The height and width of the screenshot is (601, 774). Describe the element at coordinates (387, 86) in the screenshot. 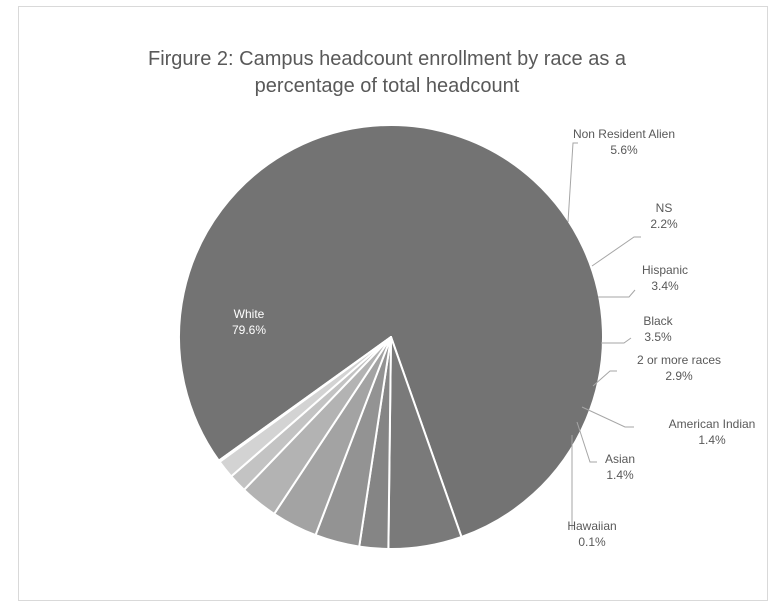

I see `chart-title-line2: percentage of total headcount` at that location.